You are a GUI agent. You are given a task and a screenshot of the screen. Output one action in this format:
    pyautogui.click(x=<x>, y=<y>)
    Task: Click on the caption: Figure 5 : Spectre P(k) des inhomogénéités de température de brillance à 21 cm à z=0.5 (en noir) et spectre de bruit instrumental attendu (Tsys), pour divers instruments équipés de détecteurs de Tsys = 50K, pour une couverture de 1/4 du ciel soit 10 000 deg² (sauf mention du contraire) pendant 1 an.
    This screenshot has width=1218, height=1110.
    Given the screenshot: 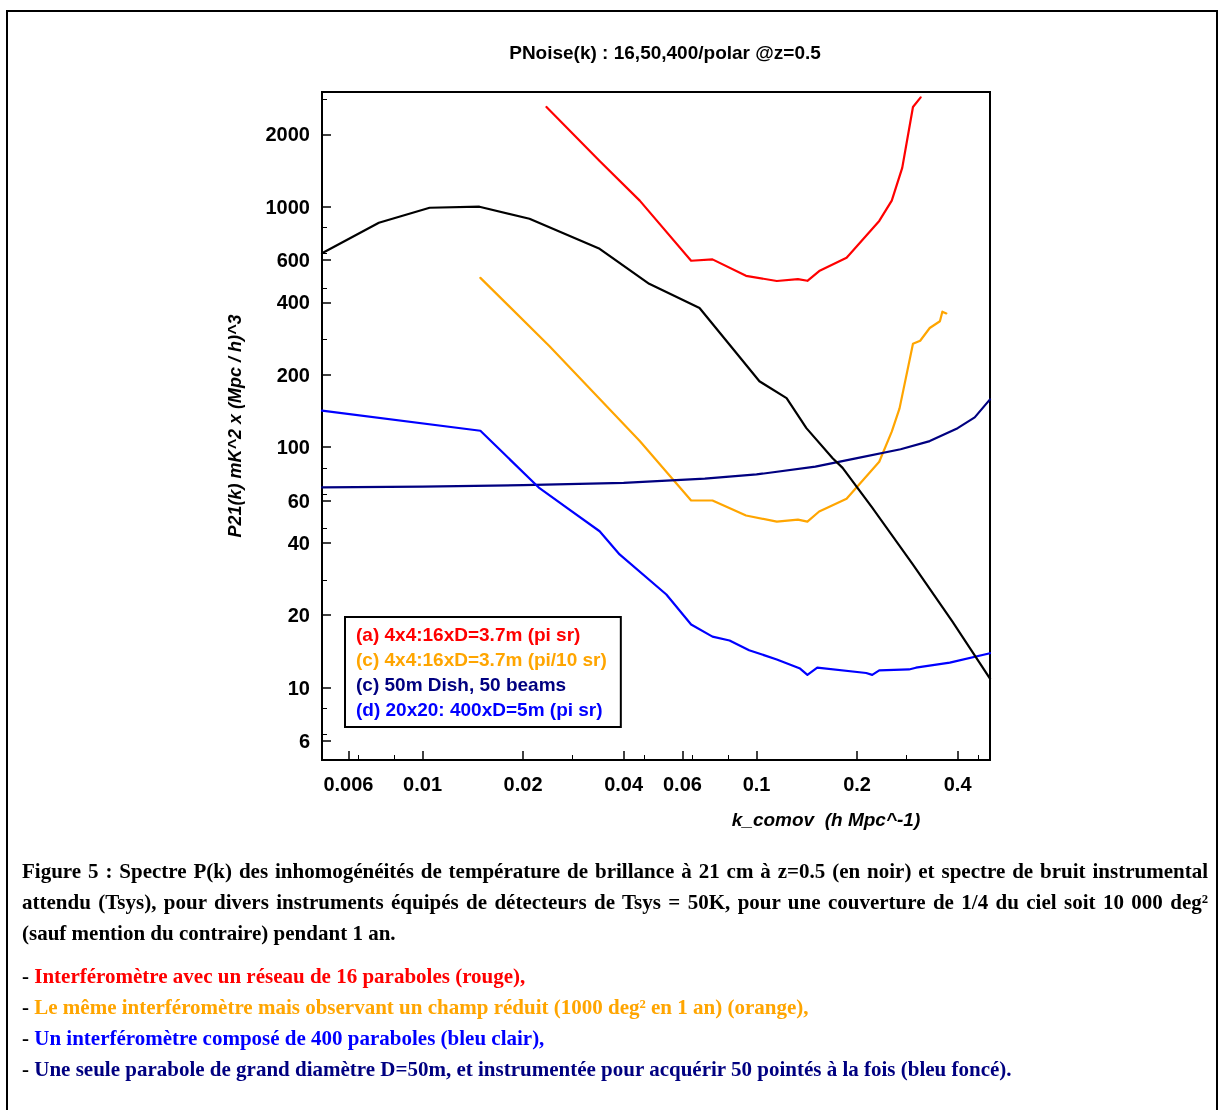 What is the action you would take?
    pyautogui.click(x=615, y=902)
    